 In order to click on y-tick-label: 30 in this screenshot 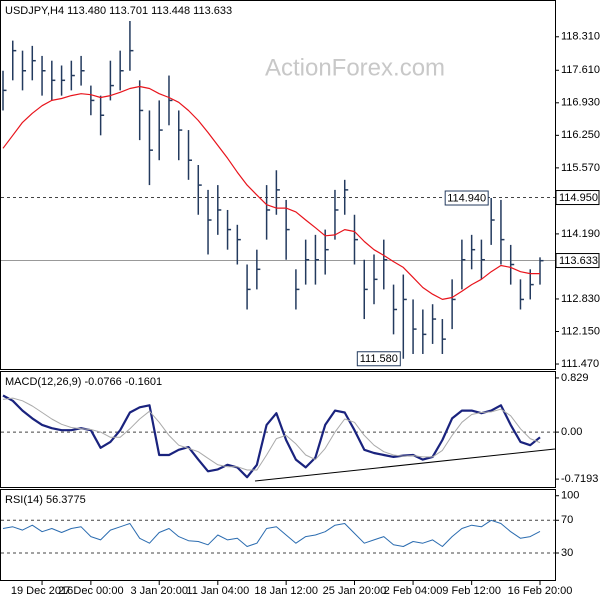, I will do `click(567, 553)`.